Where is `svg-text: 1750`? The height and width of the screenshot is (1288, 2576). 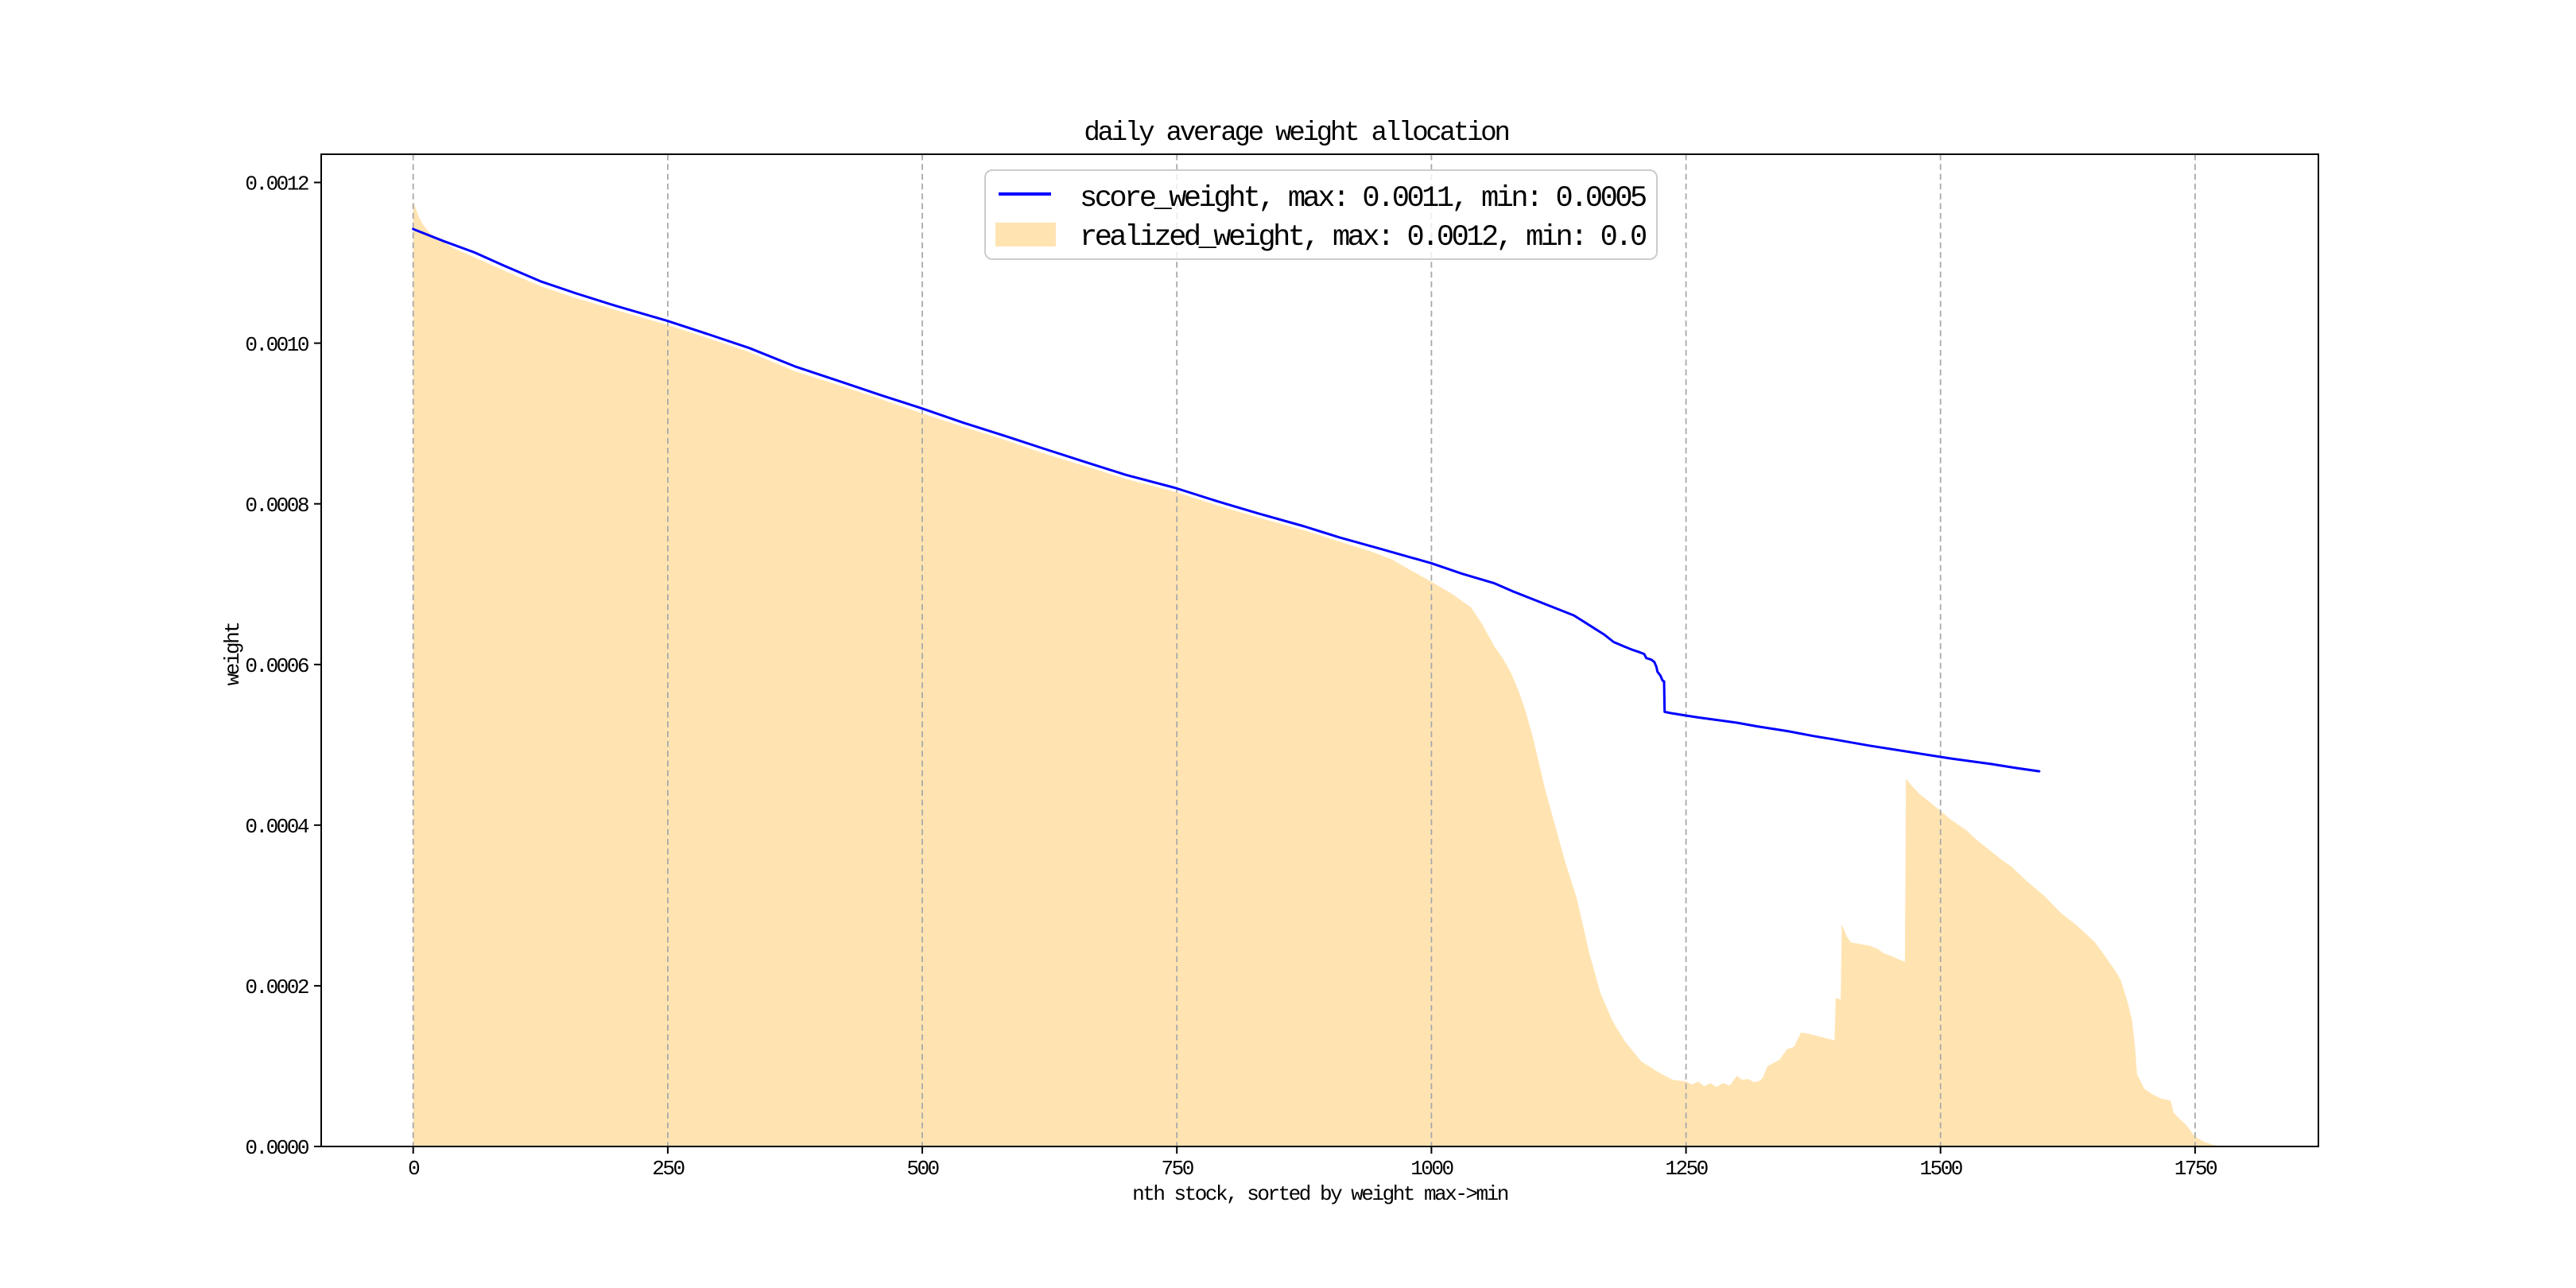 svg-text: 1750 is located at coordinates (2195, 1169).